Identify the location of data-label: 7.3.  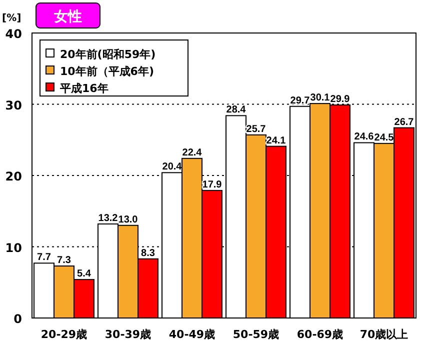
(64, 260).